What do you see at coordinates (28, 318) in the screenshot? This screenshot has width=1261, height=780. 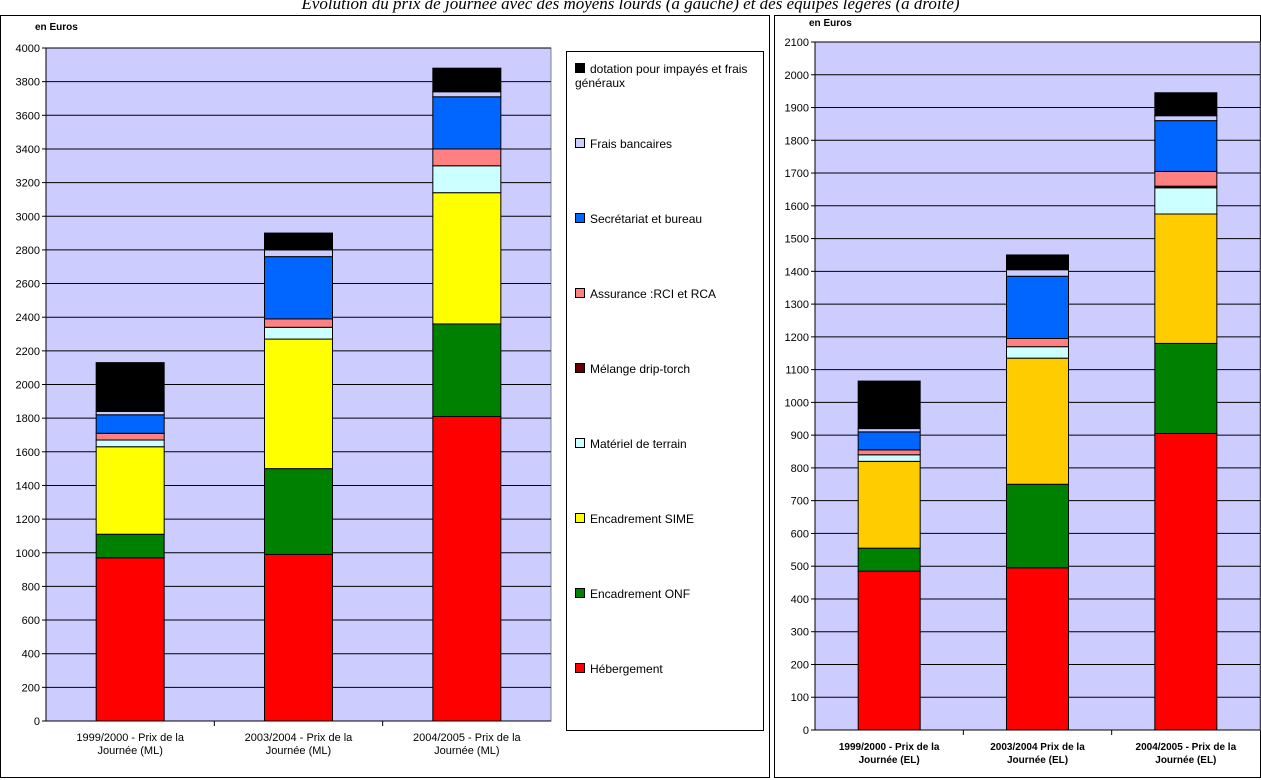 I see `y-tick-label: 2400` at bounding box center [28, 318].